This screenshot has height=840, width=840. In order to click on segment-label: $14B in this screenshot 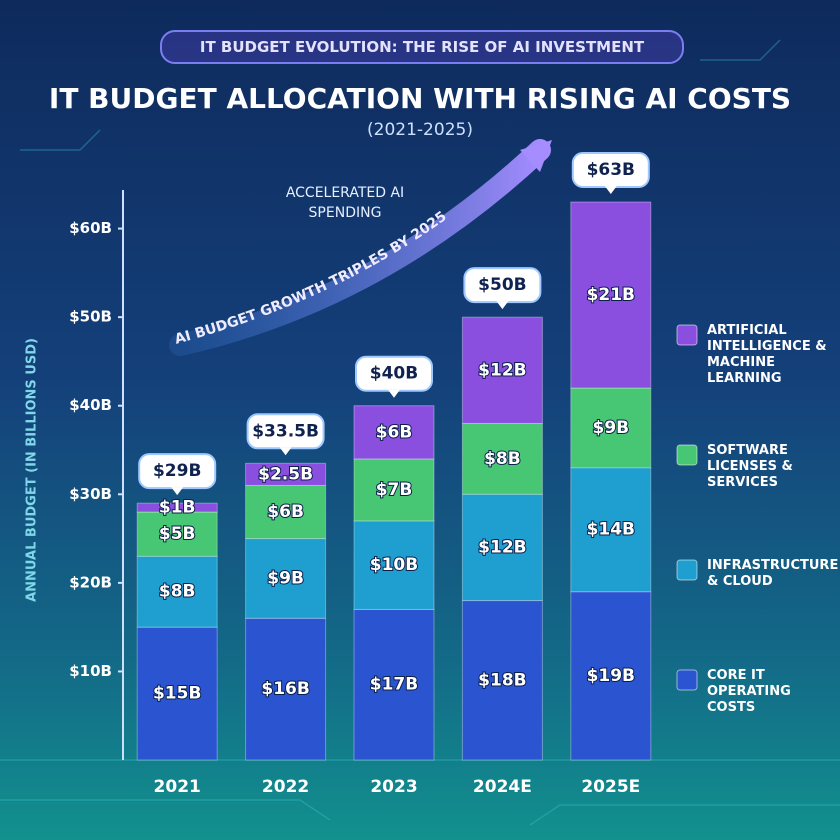, I will do `click(611, 530)`.